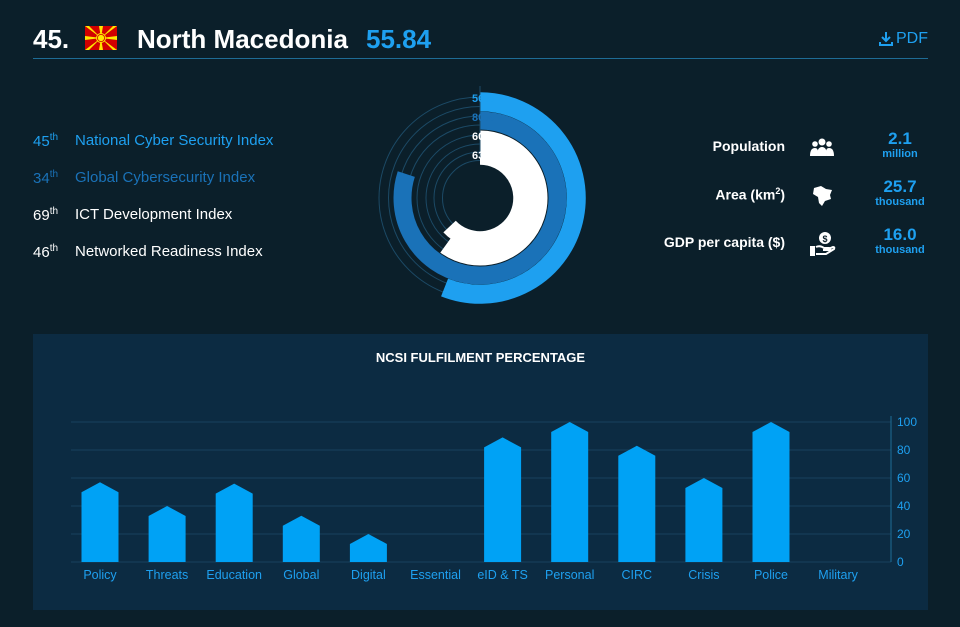 The image size is (960, 627). I want to click on stat-population: Population 2.1 million, so click(765, 152).